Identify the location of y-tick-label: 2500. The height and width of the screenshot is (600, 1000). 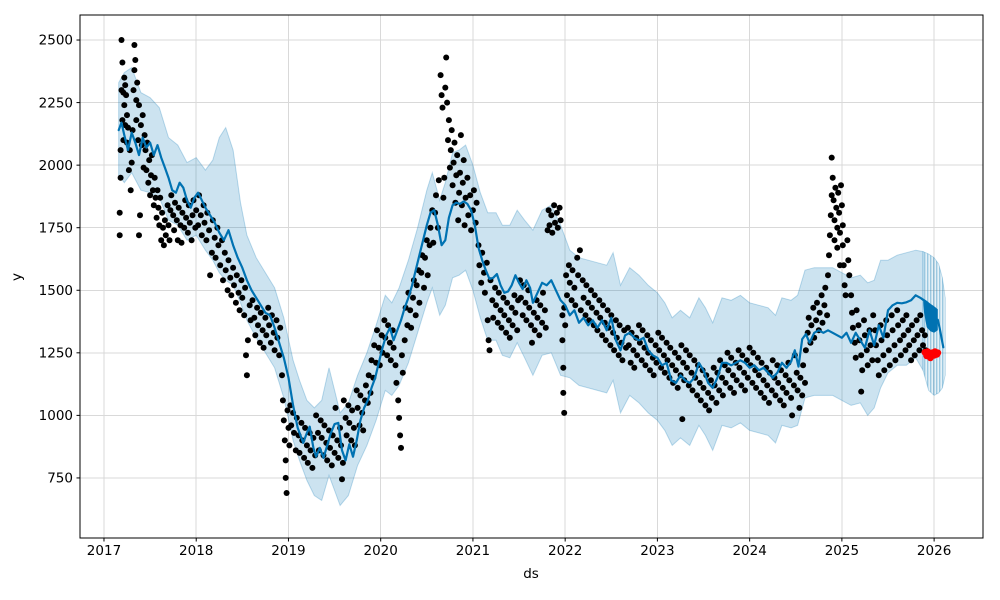
(56, 41).